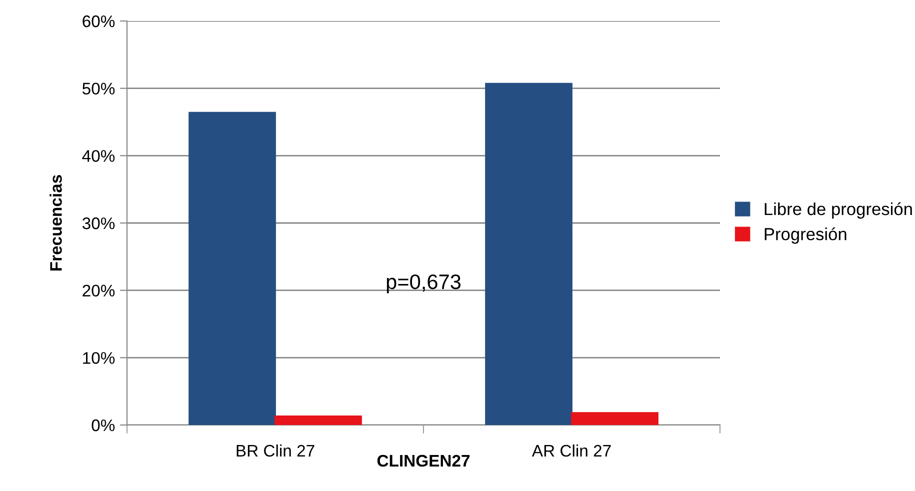  I want to click on legend-label: Progresión, so click(805, 235).